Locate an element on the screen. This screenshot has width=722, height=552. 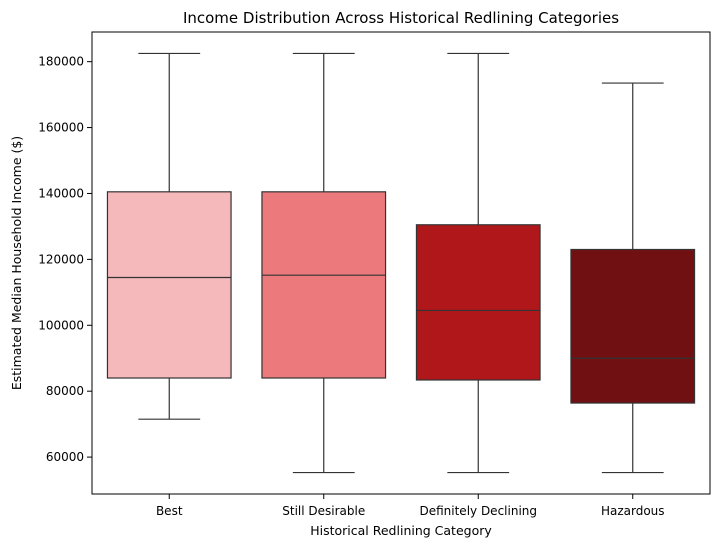
y-tick-label: 180000 is located at coordinates (61, 62).